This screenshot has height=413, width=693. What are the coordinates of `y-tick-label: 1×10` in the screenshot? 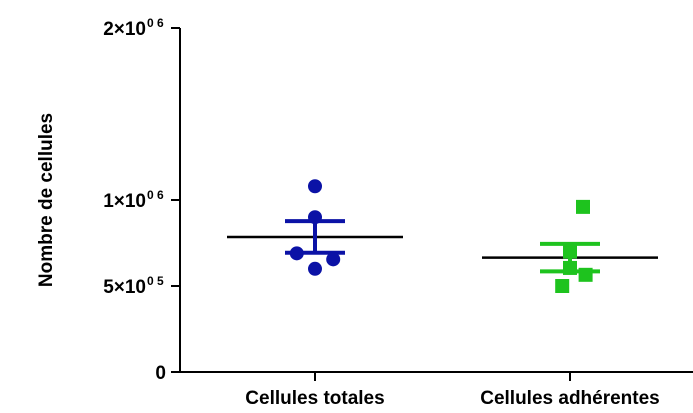 It's located at (124, 201).